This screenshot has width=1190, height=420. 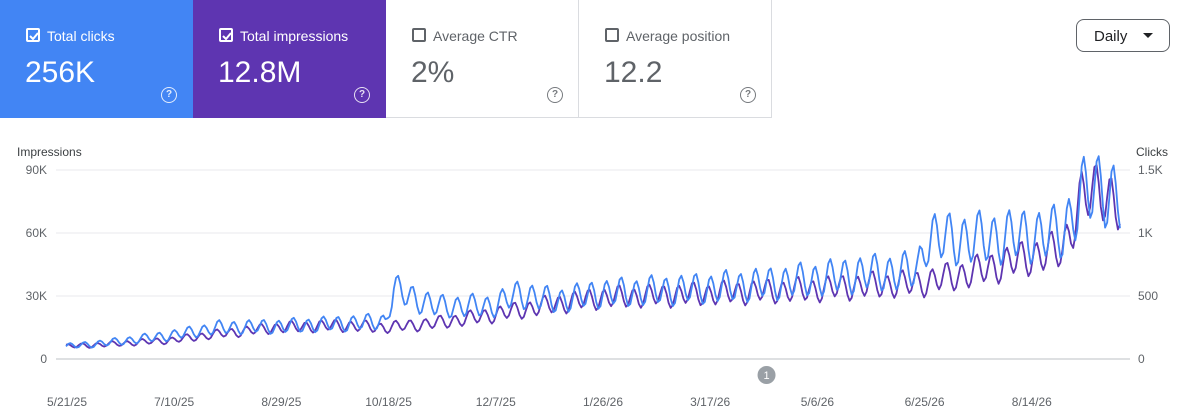 What do you see at coordinates (43, 359) in the screenshot?
I see `y-left-tick-label: 0` at bounding box center [43, 359].